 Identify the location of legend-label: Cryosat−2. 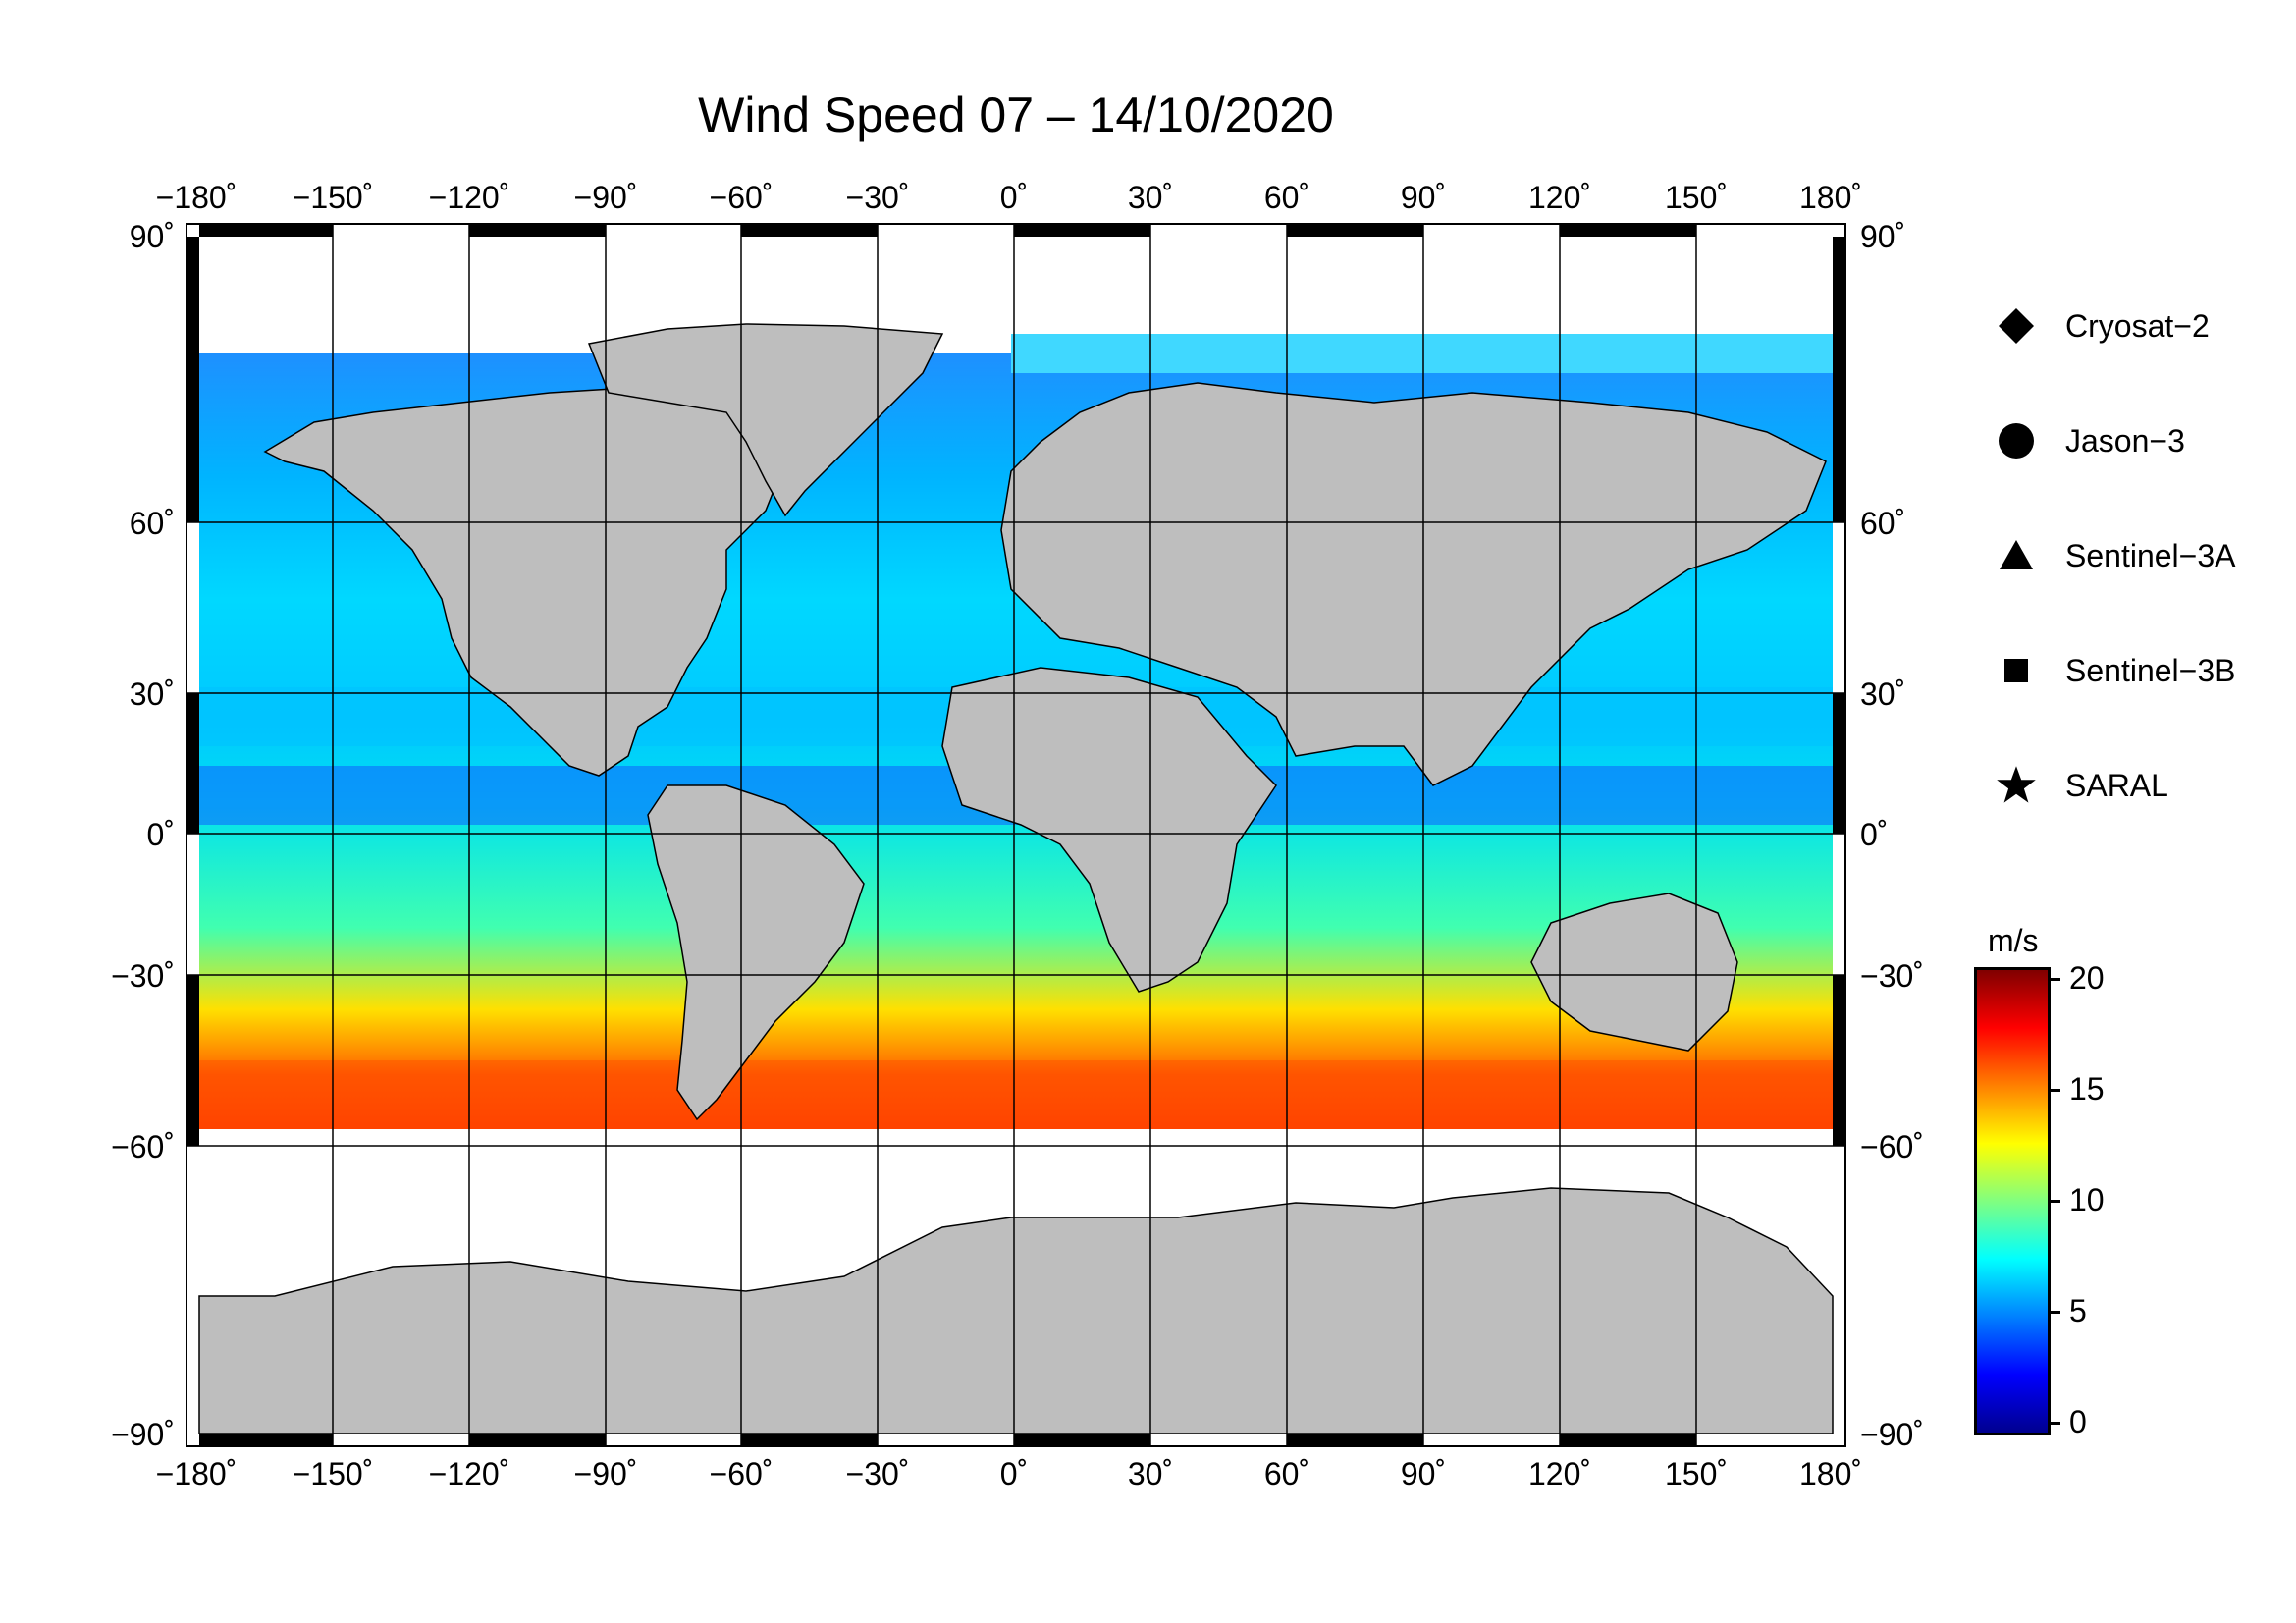
(2137, 325).